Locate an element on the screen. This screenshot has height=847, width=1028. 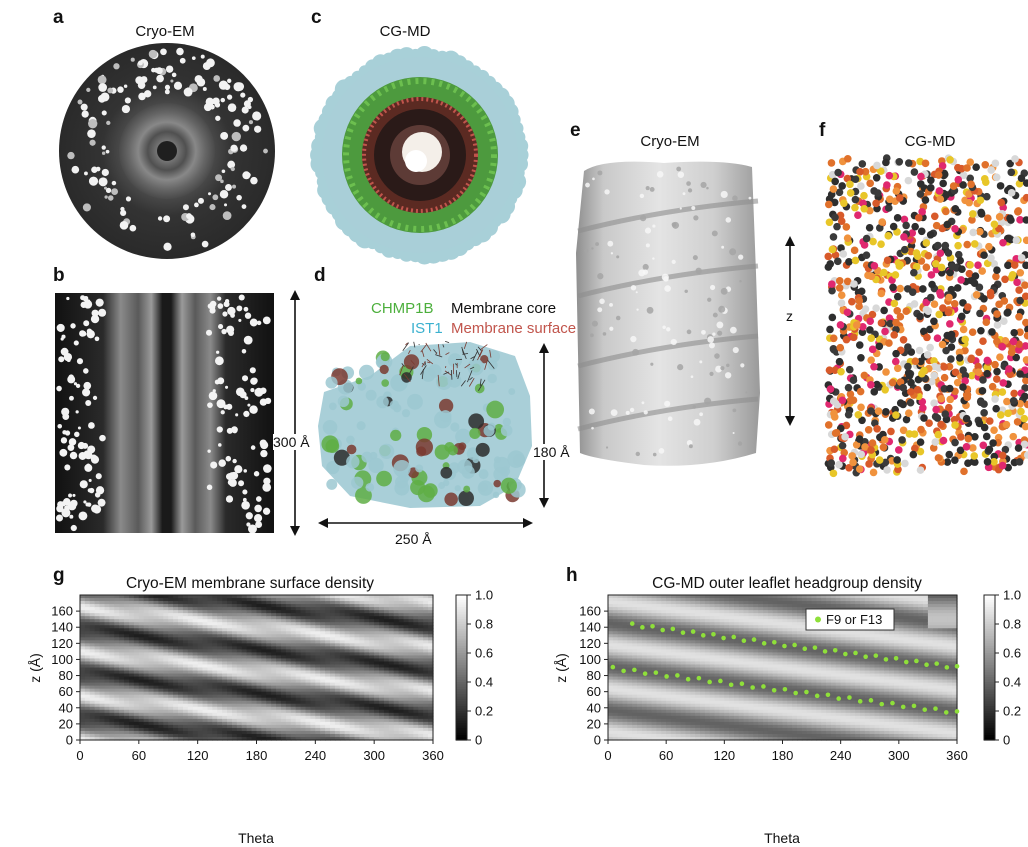
x-tick-label: 180 is located at coordinates (257, 755).